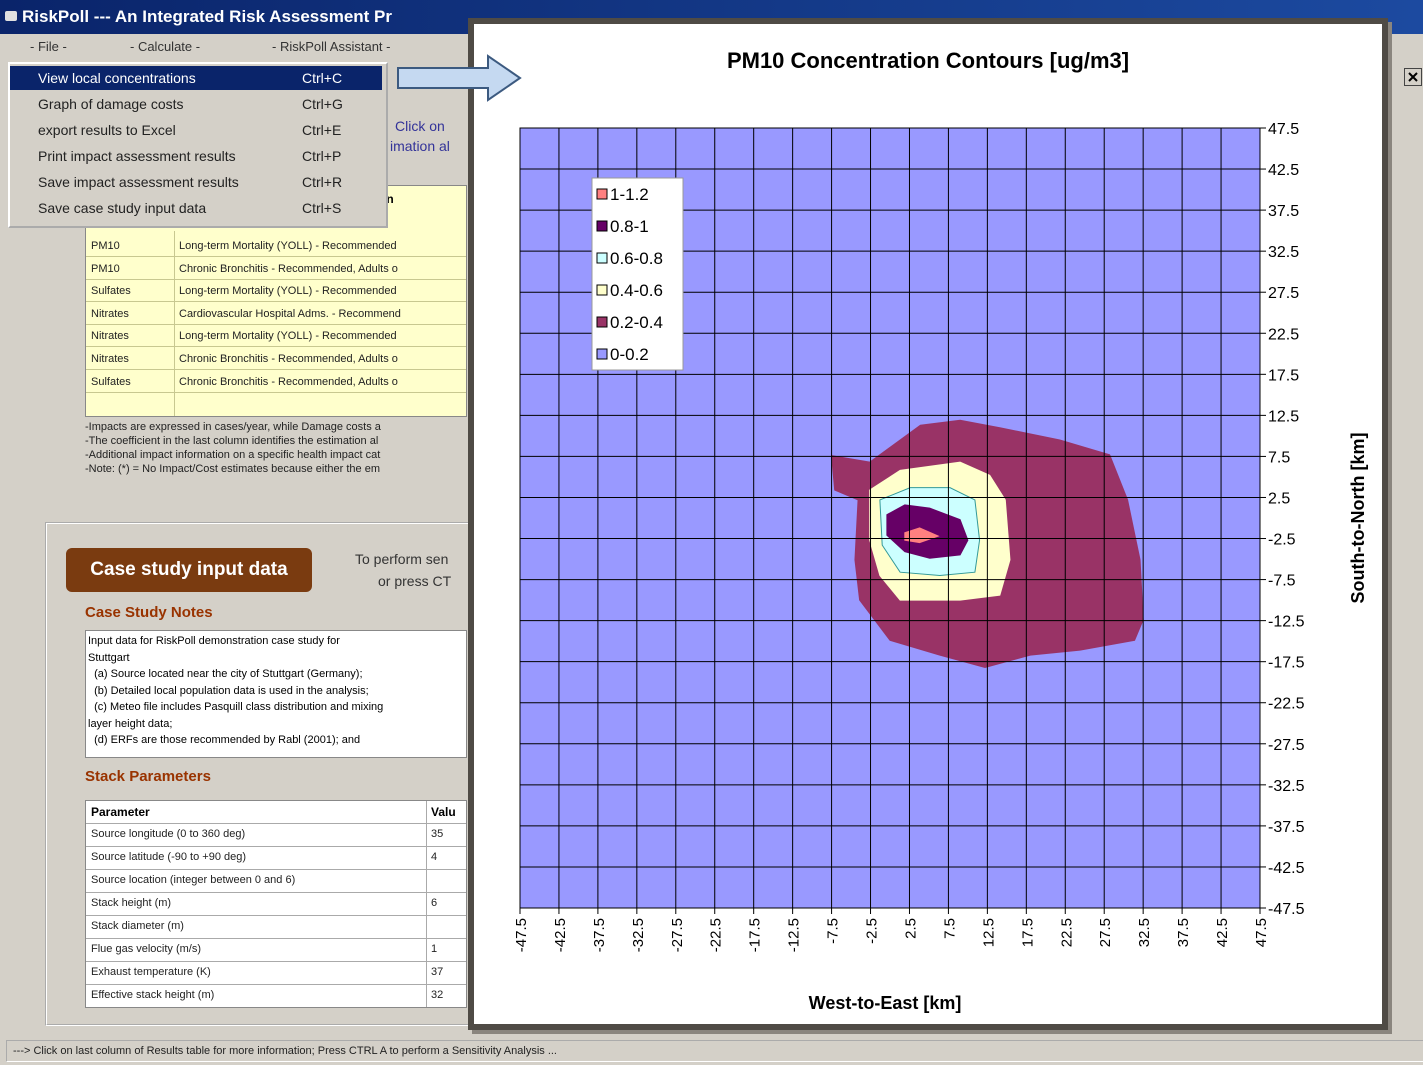 This screenshot has width=1423, height=1065. What do you see at coordinates (629, 354) in the screenshot?
I see `legend-label: 0-0.2` at bounding box center [629, 354].